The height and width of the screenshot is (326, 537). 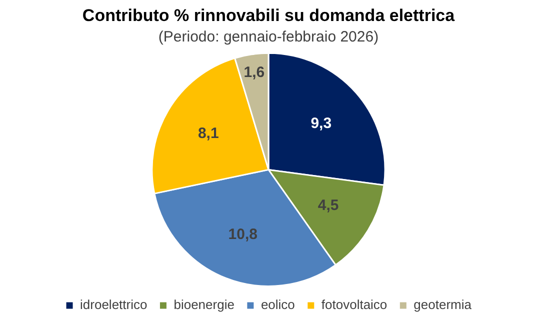 What do you see at coordinates (243, 234) in the screenshot?
I see `data-label: 10,8` at bounding box center [243, 234].